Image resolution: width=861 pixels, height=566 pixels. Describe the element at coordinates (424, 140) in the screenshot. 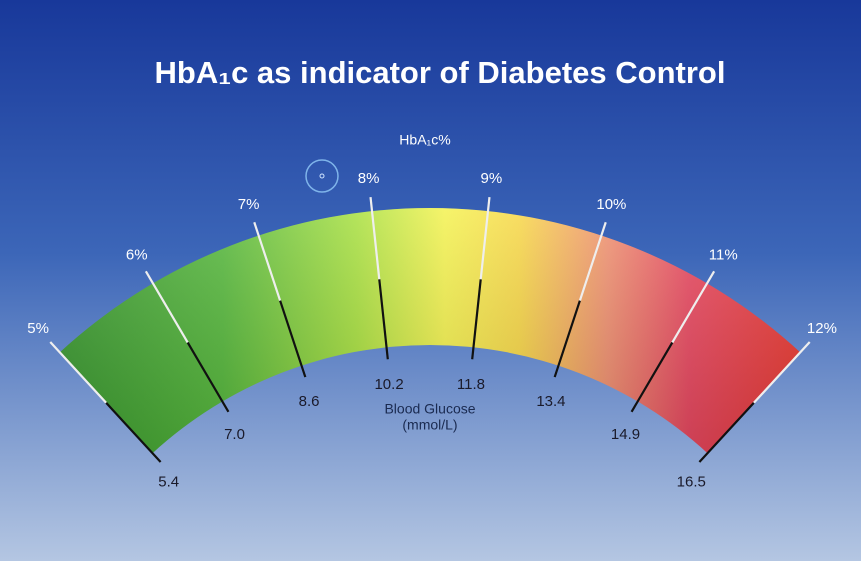

I see `outer-title: HbA₁c%` at that location.